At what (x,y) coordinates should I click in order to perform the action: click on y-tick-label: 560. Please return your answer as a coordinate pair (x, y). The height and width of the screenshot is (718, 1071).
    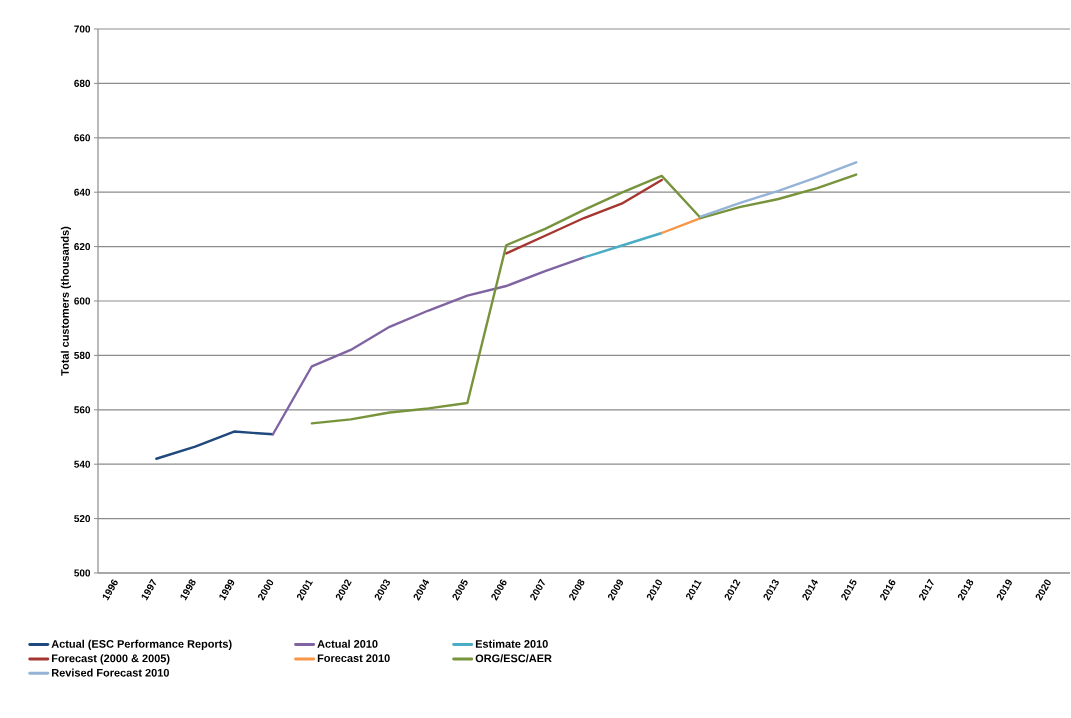
    Looking at the image, I should click on (82, 410).